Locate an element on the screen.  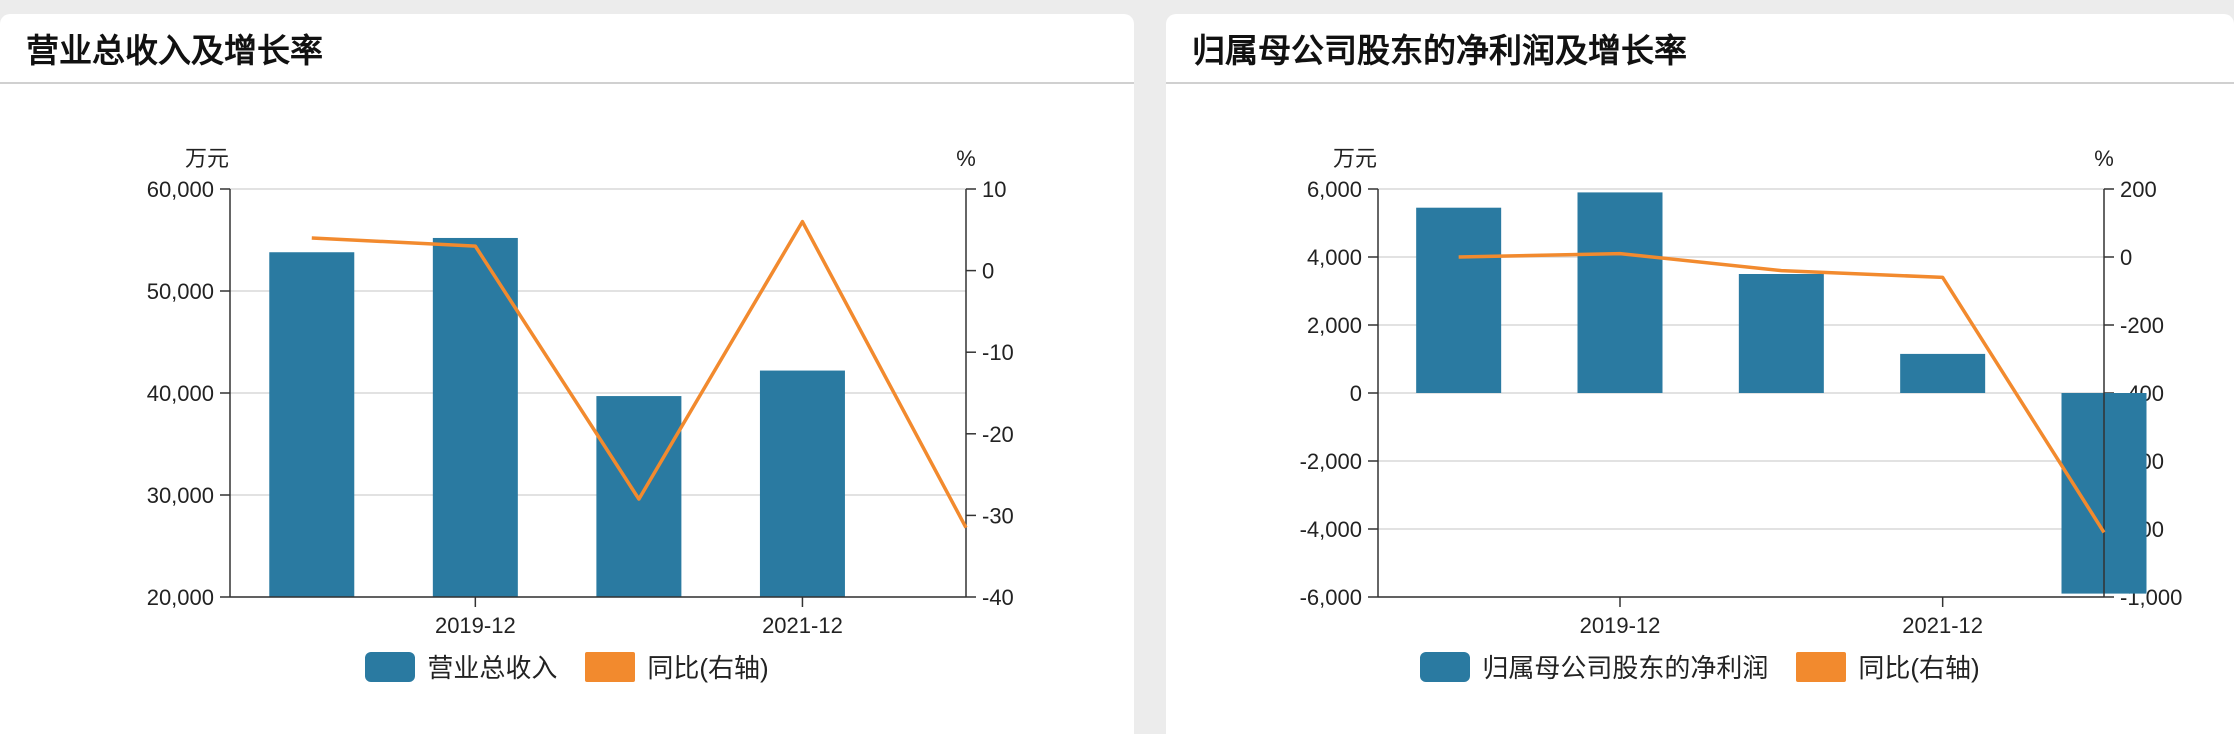
legend-item-bars: 营业总收入 is located at coordinates (461, 666).